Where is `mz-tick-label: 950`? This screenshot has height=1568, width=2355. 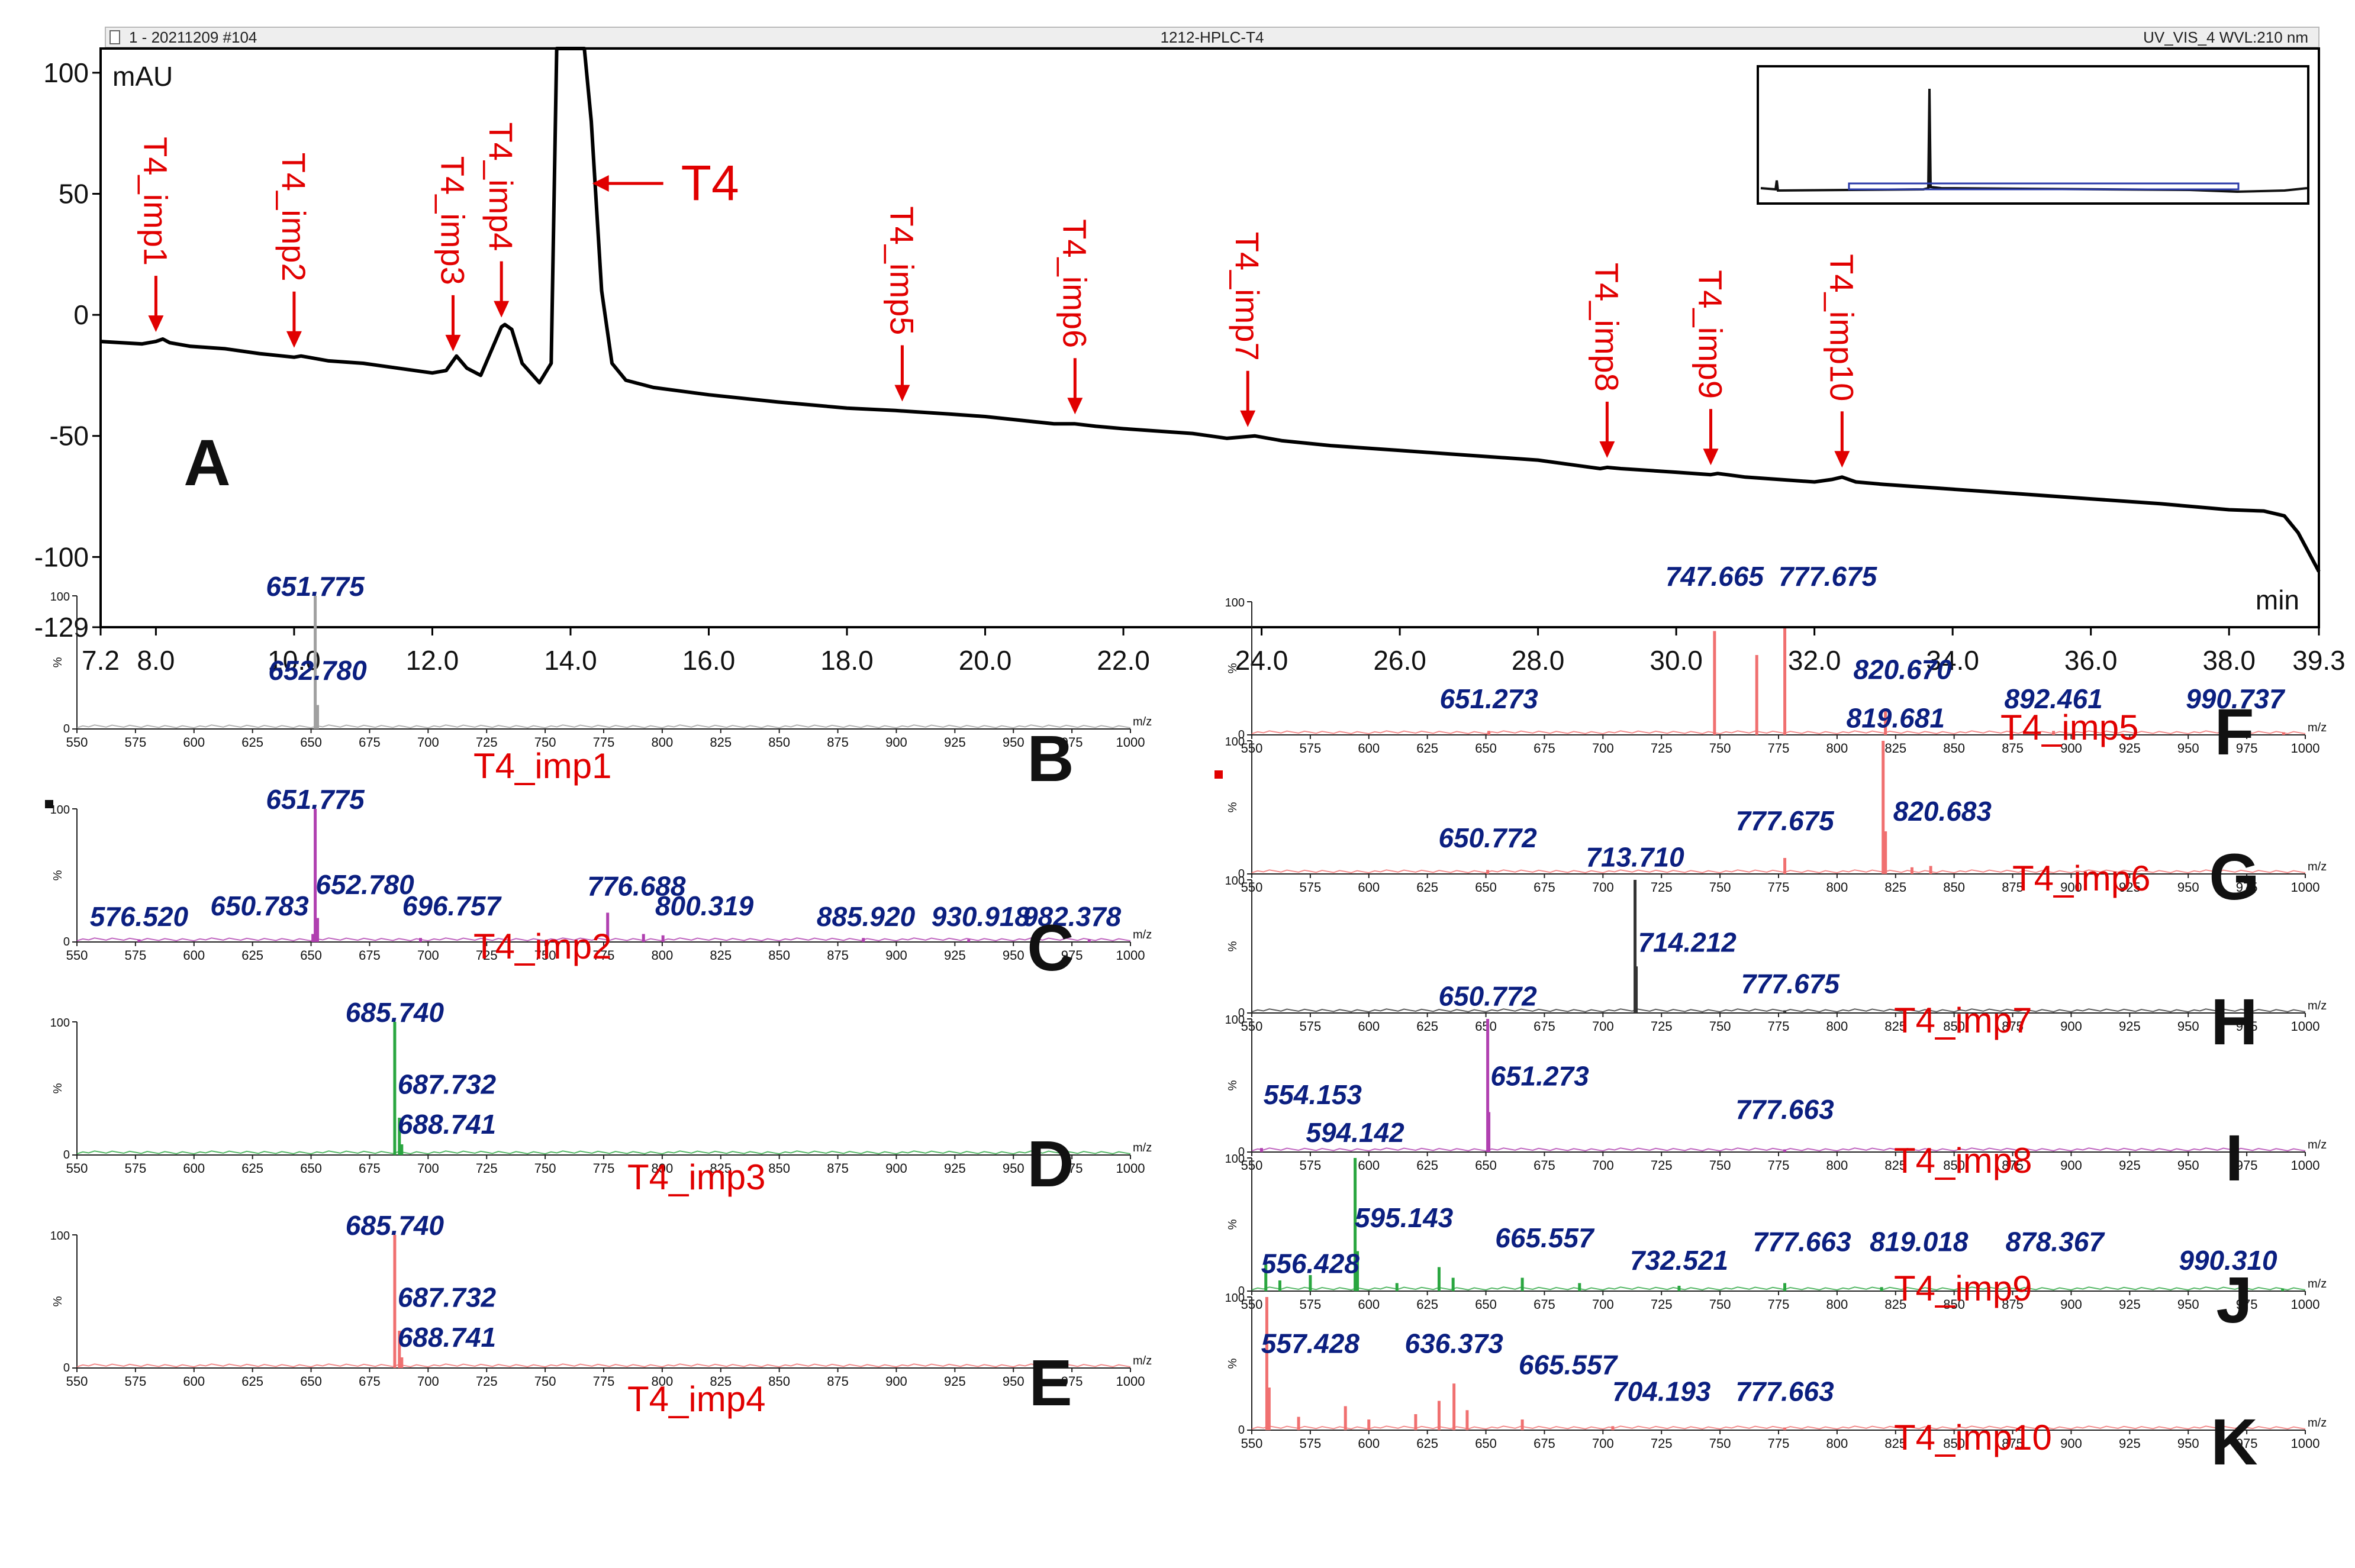
mz-tick-label: 950 is located at coordinates (1014, 1381).